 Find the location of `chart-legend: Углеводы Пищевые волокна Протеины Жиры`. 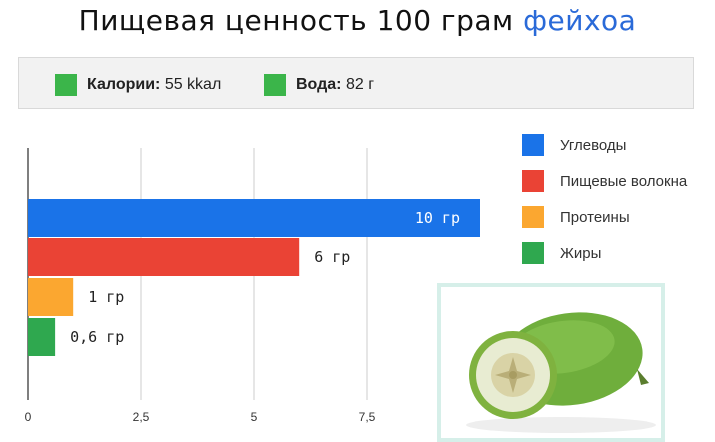

chart-legend: Углеводы Пищевые волокна Протеины Жиры is located at coordinates (604, 199).